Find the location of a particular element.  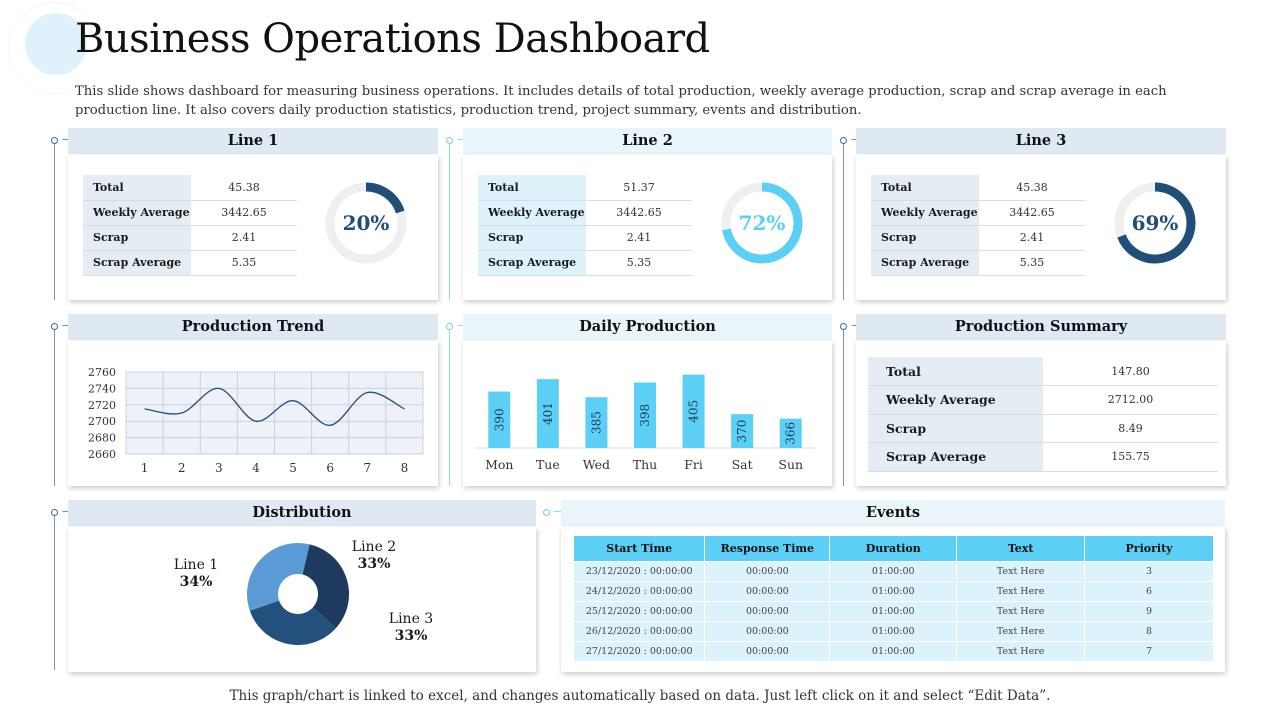

slice-name: Line 2 is located at coordinates (374, 547).